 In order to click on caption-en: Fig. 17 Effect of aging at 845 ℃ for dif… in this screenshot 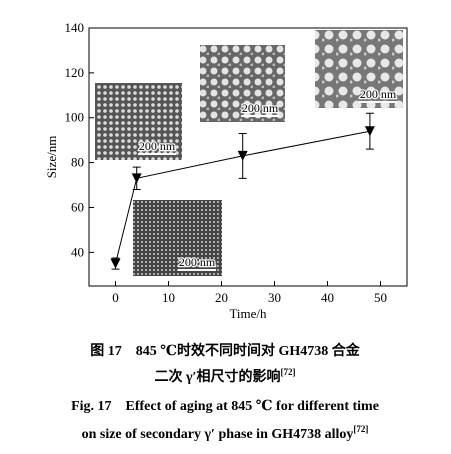, I will do `click(225, 406)`.